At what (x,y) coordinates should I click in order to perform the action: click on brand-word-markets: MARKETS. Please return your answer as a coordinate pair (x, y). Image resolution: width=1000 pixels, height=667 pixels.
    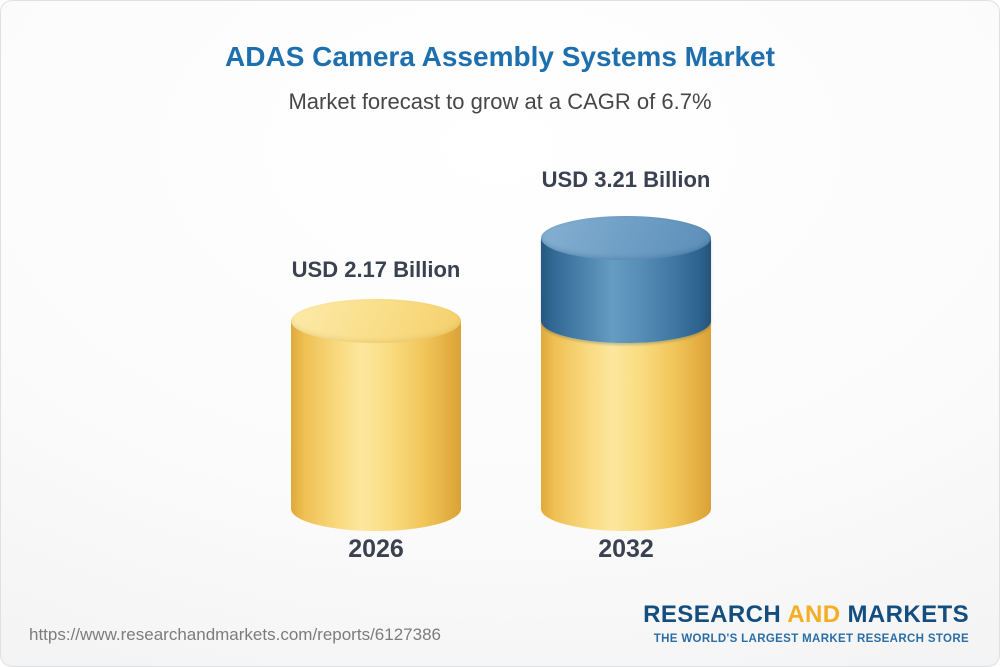
    Looking at the image, I should click on (908, 614).